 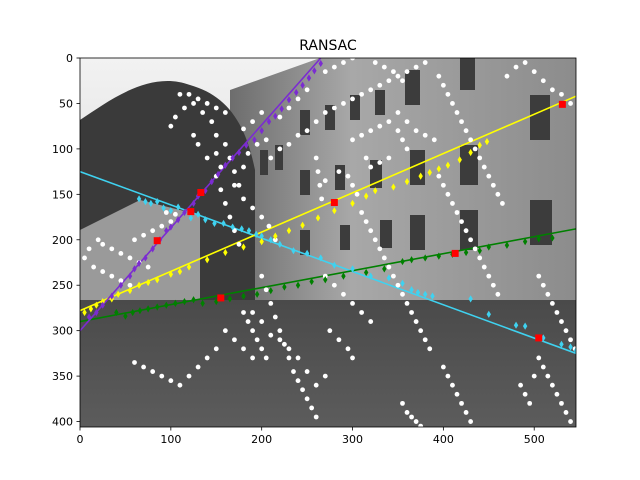 What do you see at coordinates (221, 298) in the screenshot?
I see `sample-point` at bounding box center [221, 298].